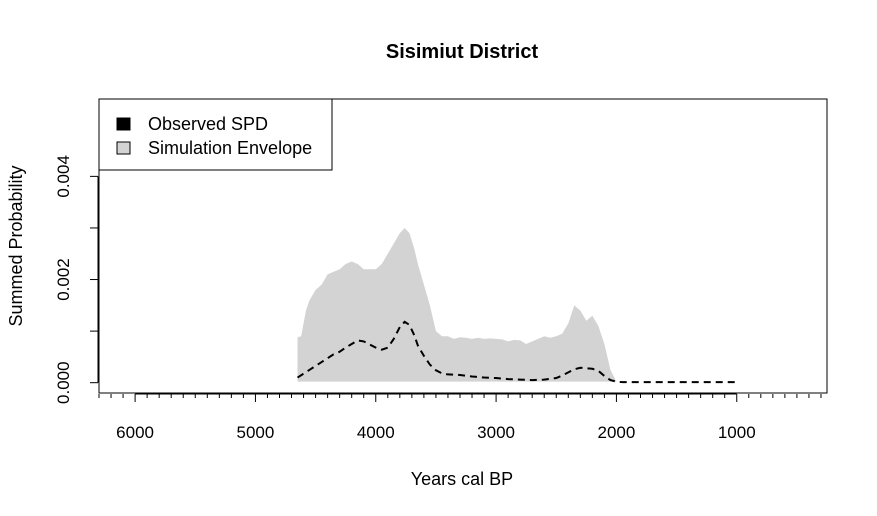 This screenshot has height=516, width=877. Describe the element at coordinates (460, 417) in the screenshot. I see `x-axis: 6000 5000 4000 3000 2000 1000` at that location.